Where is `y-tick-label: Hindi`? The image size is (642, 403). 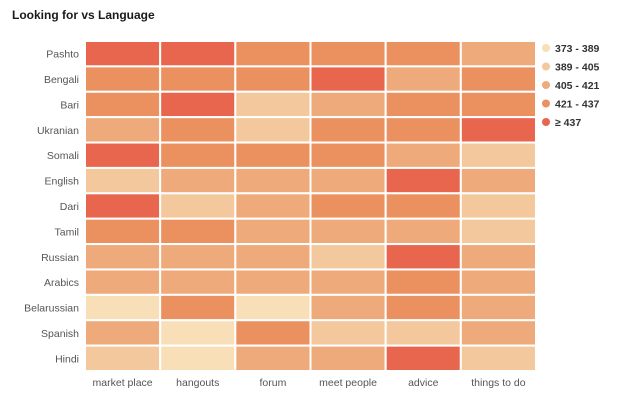 y-tick-label: Hindi is located at coordinates (67, 359).